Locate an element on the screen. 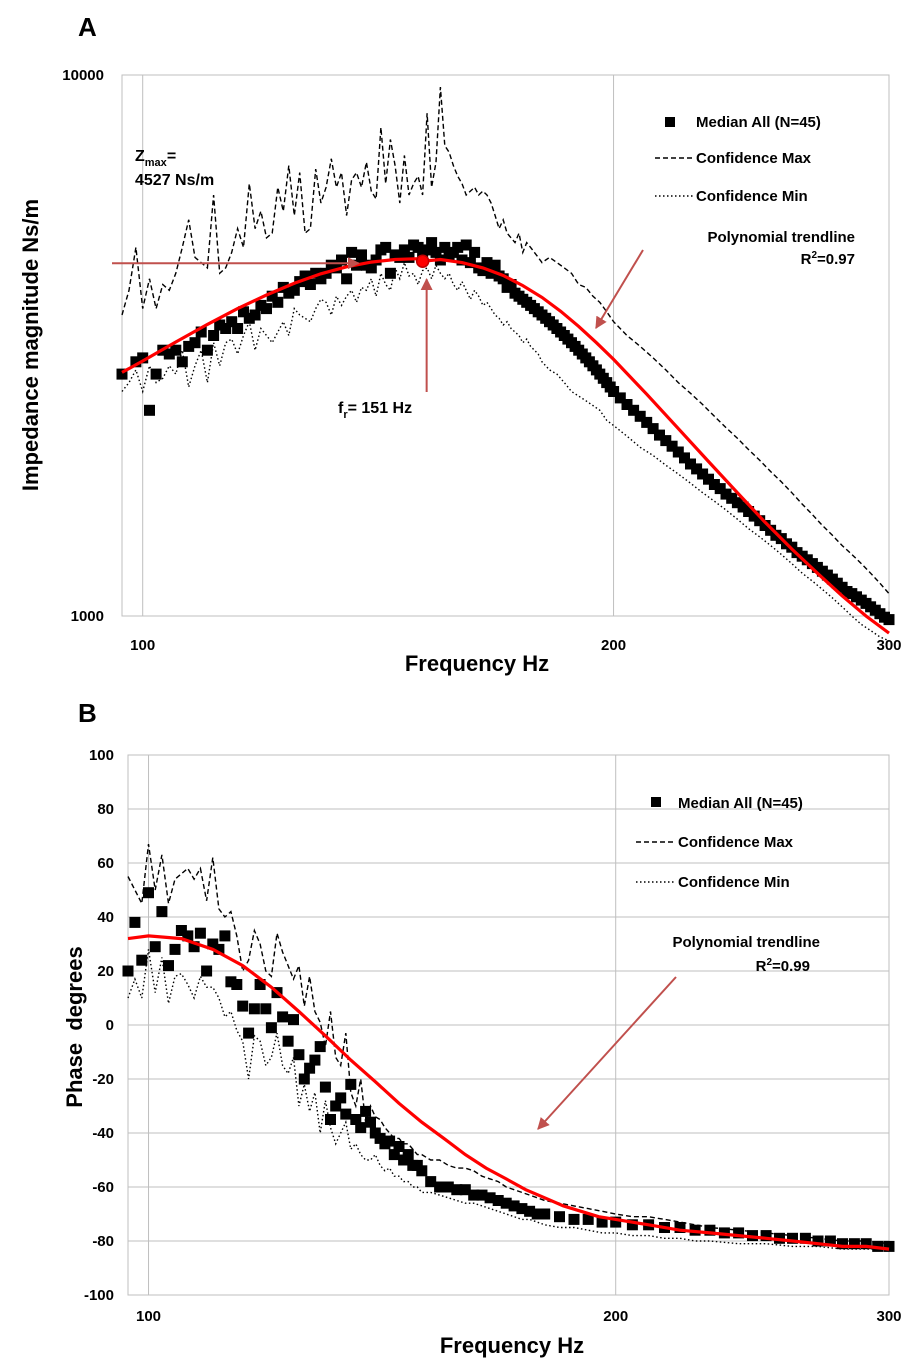  panel-b-arrows is located at coordinates (607, 1053).